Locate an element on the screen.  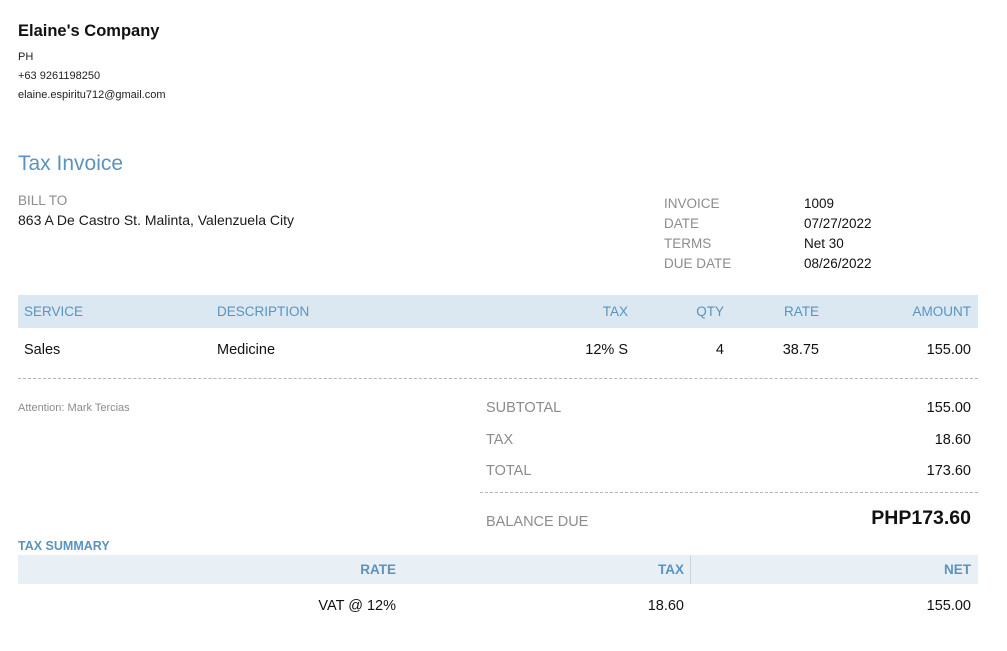
summary-column-divider is located at coordinates (690, 569).